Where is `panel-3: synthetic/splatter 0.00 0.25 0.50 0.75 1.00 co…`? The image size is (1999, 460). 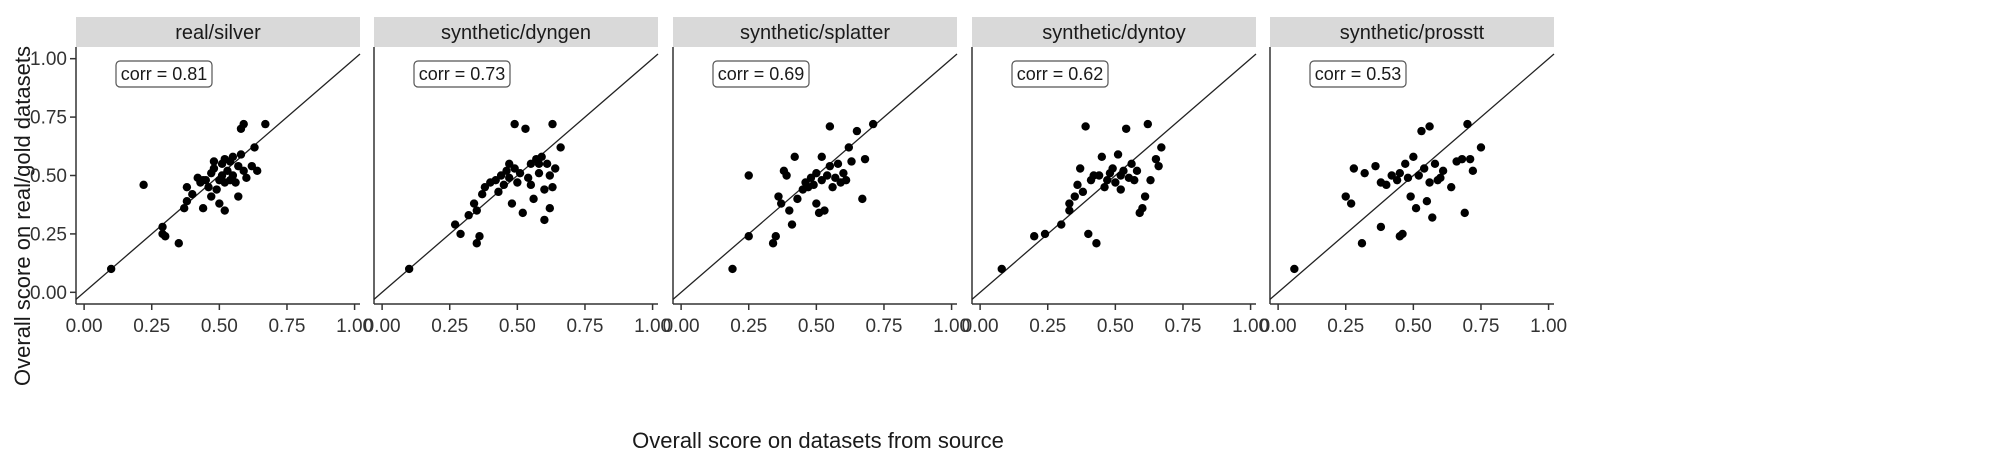 panel-3: synthetic/splatter 0.00 0.25 0.50 0.75 1.00 co… is located at coordinates (816, 177).